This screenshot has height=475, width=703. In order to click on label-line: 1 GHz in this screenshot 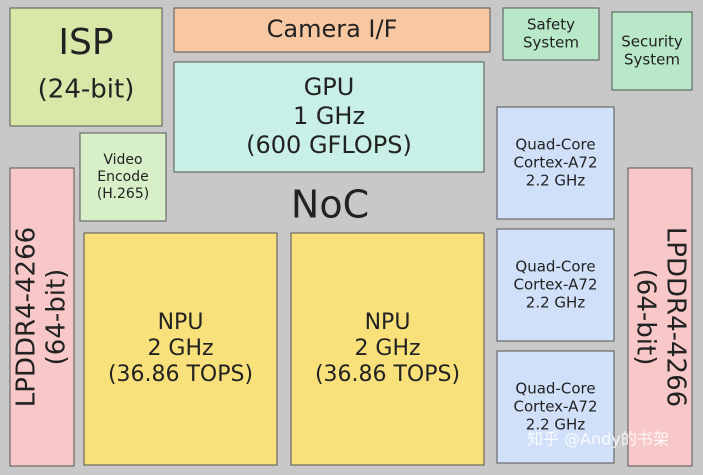, I will do `click(329, 116)`.